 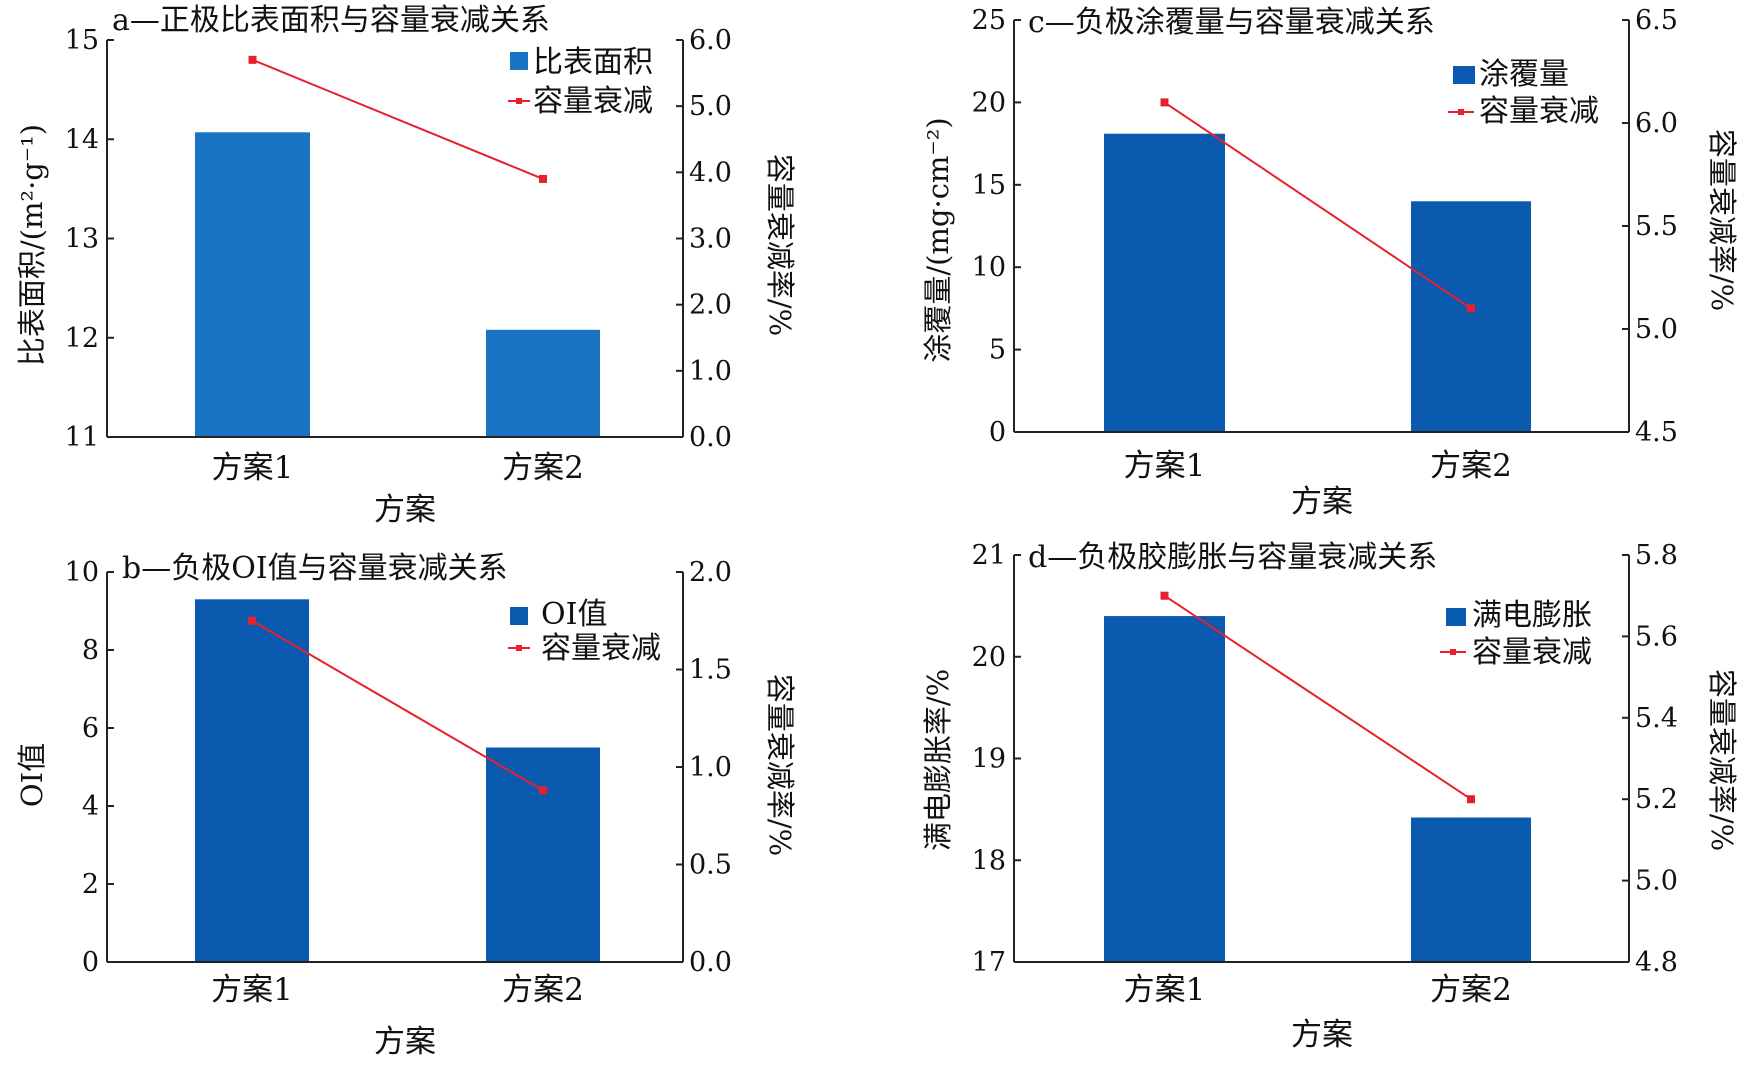 I want to click on panel-c-ytick-label: 5, so click(x=997, y=350).